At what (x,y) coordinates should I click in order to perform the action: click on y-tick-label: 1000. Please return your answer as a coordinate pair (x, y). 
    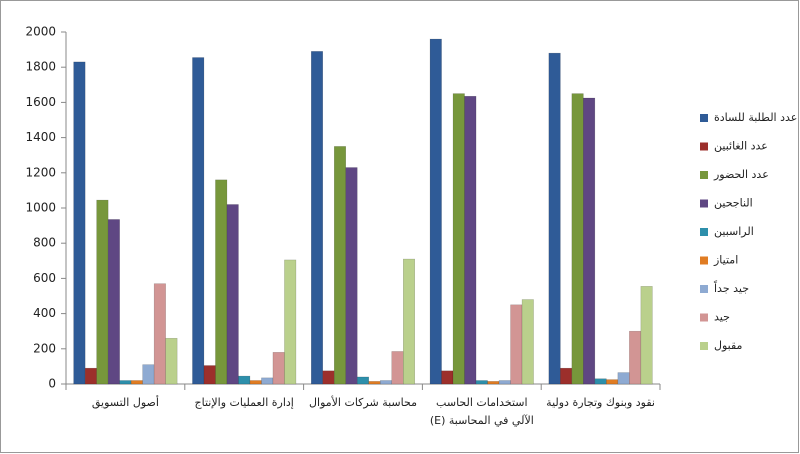
    Looking at the image, I should click on (40, 208).